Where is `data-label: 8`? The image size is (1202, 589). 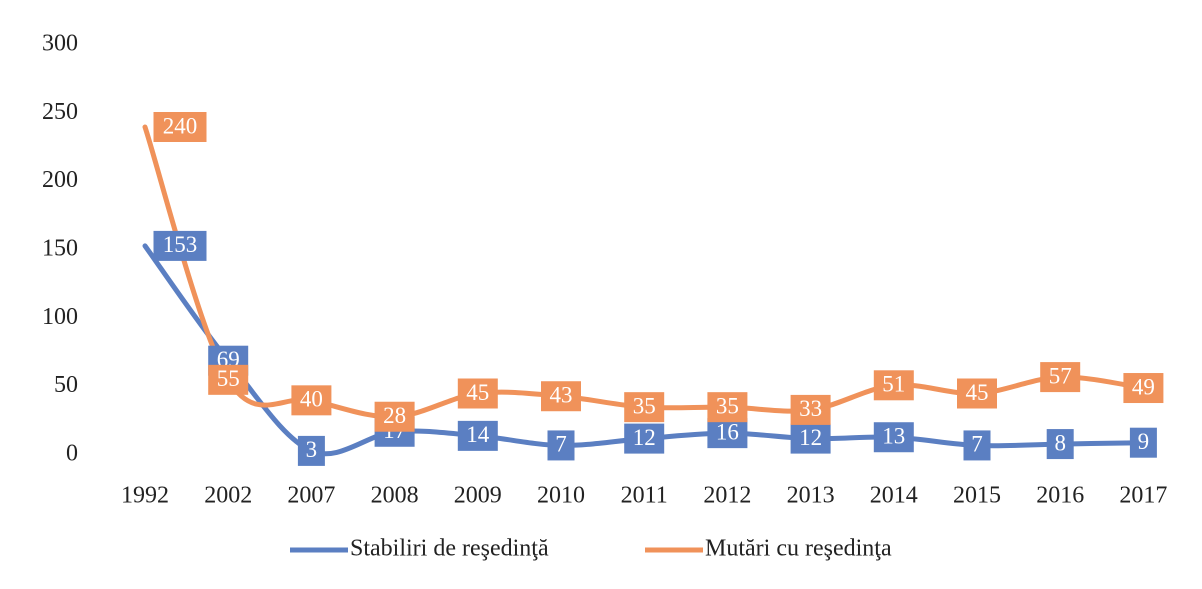
data-label: 8 is located at coordinates (1060, 442).